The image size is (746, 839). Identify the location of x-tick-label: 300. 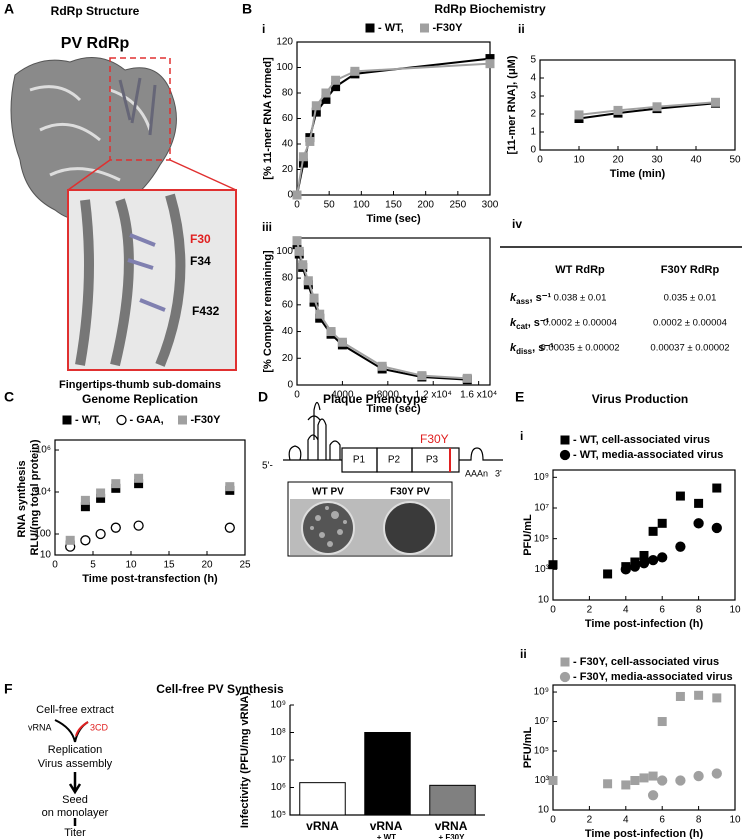
(490, 205).